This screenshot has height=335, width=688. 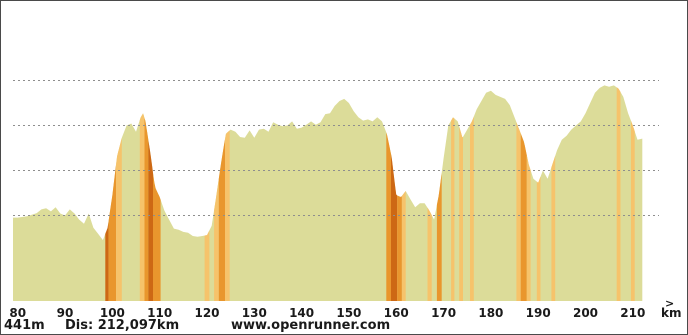 I want to click on x-tick-label: 110, so click(x=159, y=313).